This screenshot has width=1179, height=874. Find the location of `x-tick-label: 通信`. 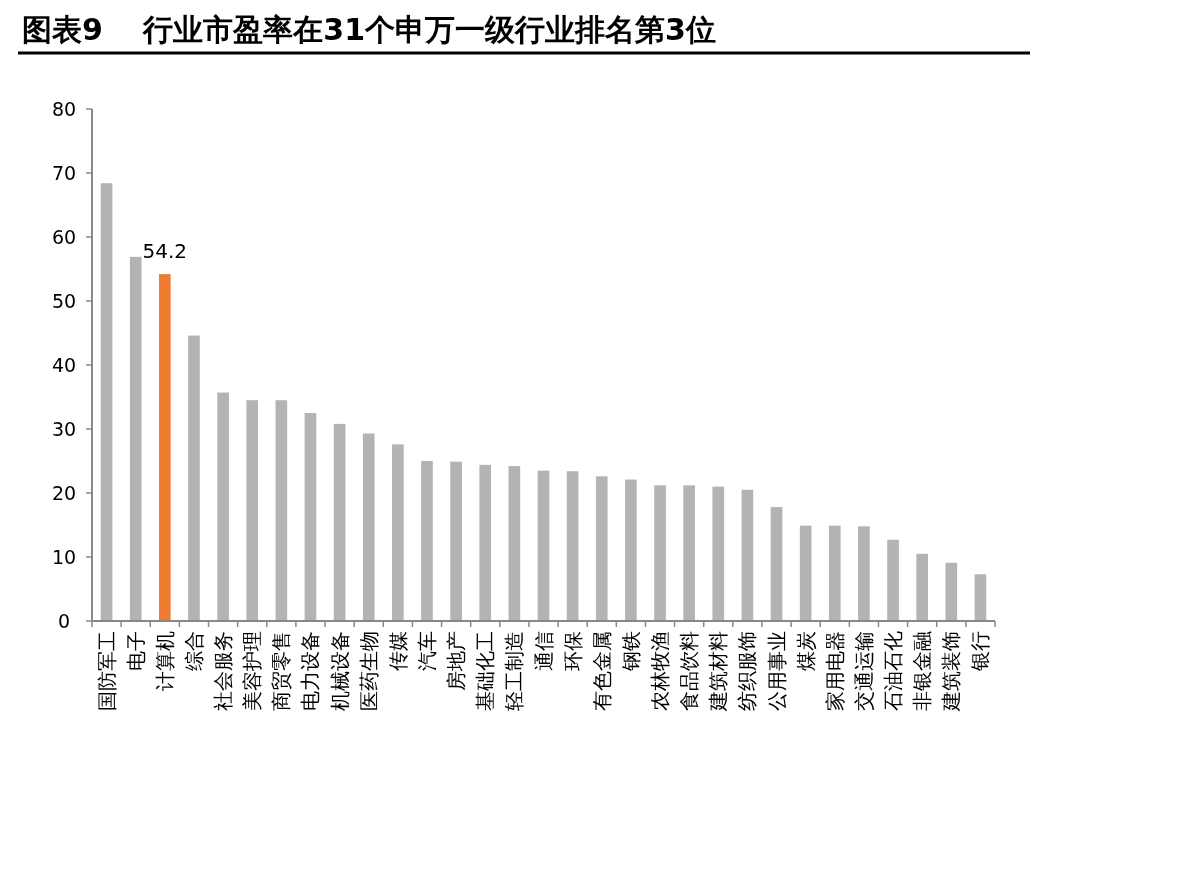

x-tick-label: 通信 is located at coordinates (543, 651).